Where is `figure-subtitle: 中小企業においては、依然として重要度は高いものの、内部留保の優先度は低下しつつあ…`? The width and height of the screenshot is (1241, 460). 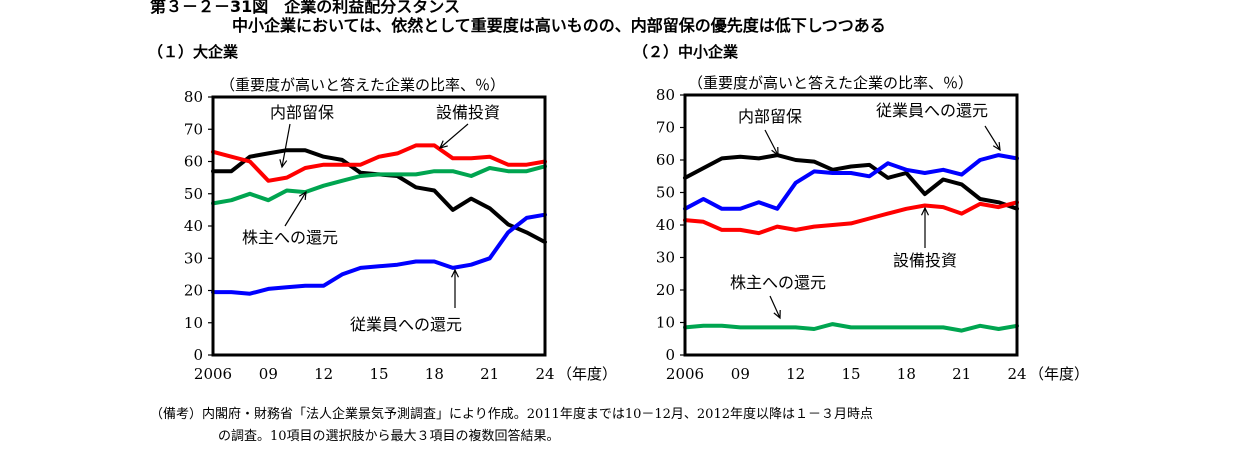 figure-subtitle: 中小企業においては、依然として重要度は高いものの、内部留保の優先度は低下しつつあ… is located at coordinates (559, 25).